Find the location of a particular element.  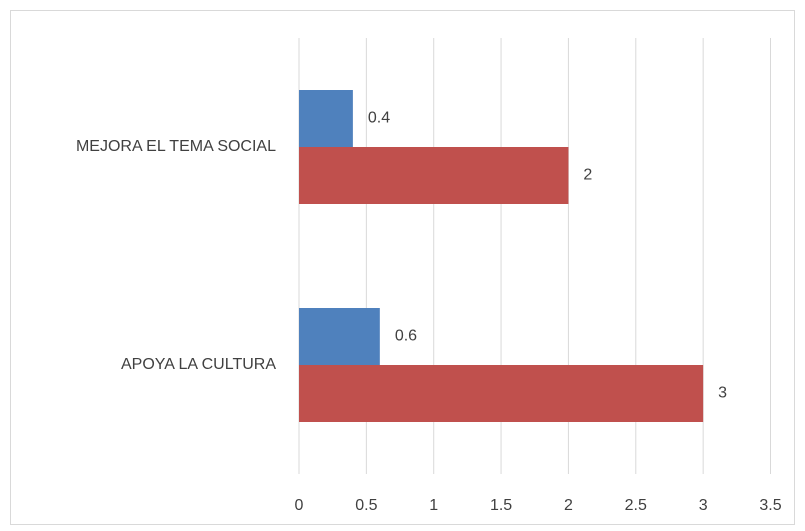

data-label: 3 is located at coordinates (722, 393).